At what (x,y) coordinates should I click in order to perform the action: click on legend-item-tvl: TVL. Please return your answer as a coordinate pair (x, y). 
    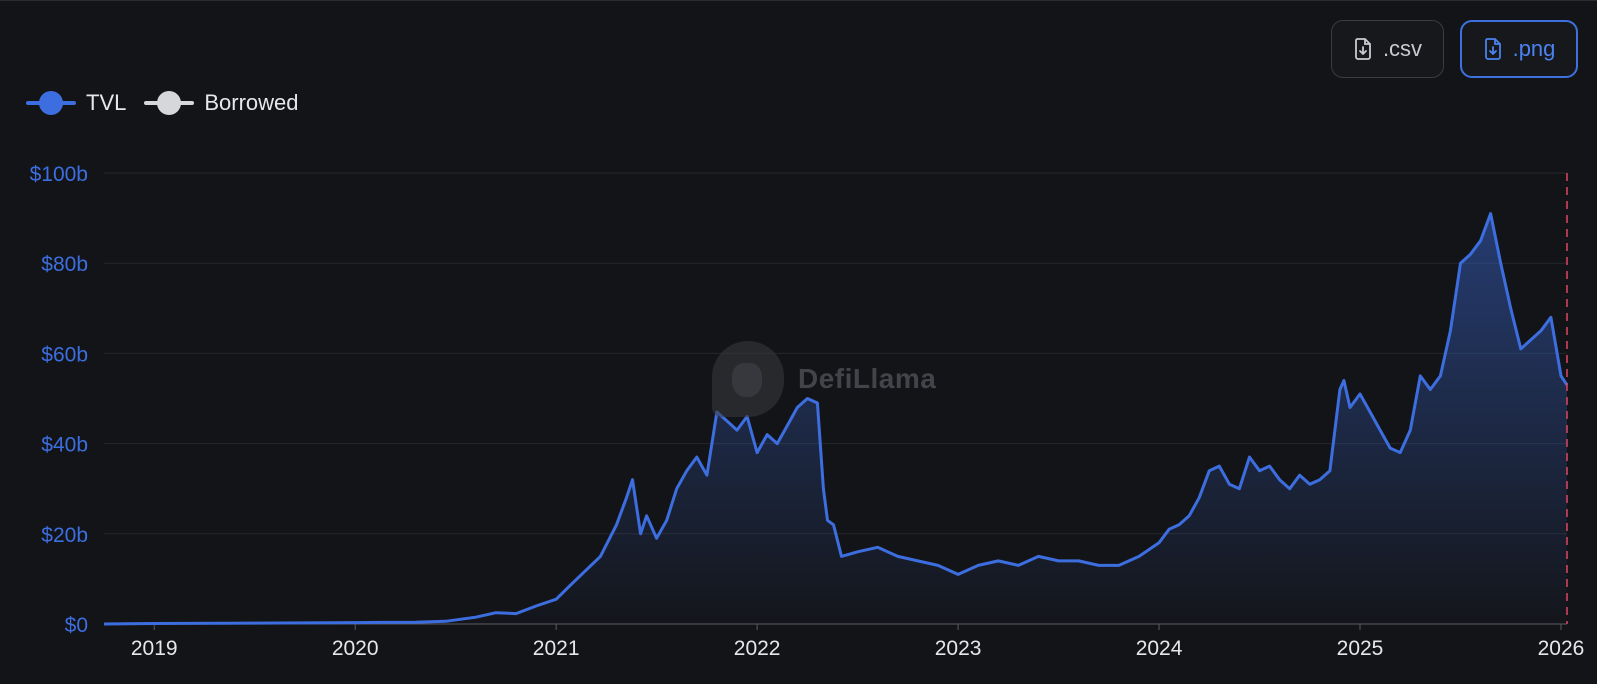
    Looking at the image, I should click on (76, 103).